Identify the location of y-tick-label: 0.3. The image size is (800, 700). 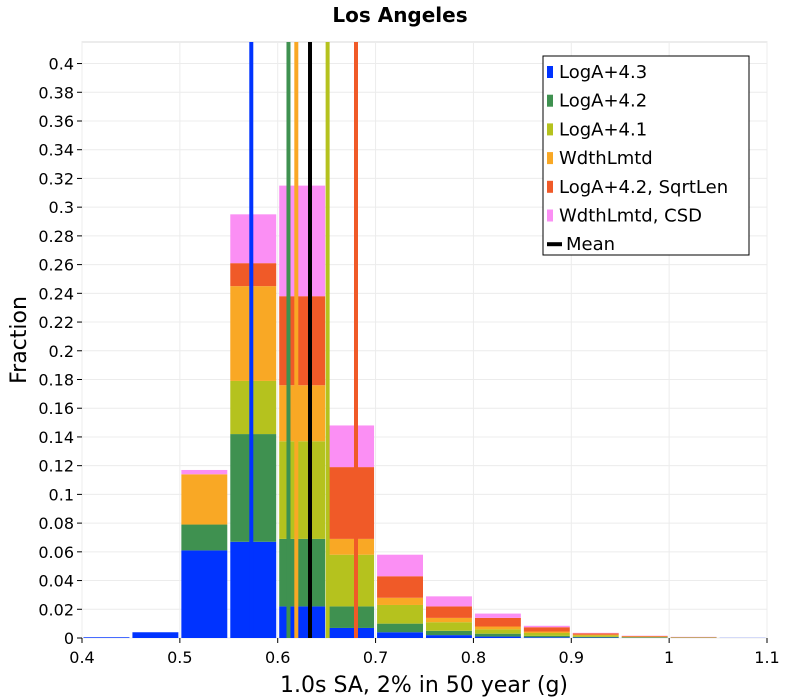
(61, 207).